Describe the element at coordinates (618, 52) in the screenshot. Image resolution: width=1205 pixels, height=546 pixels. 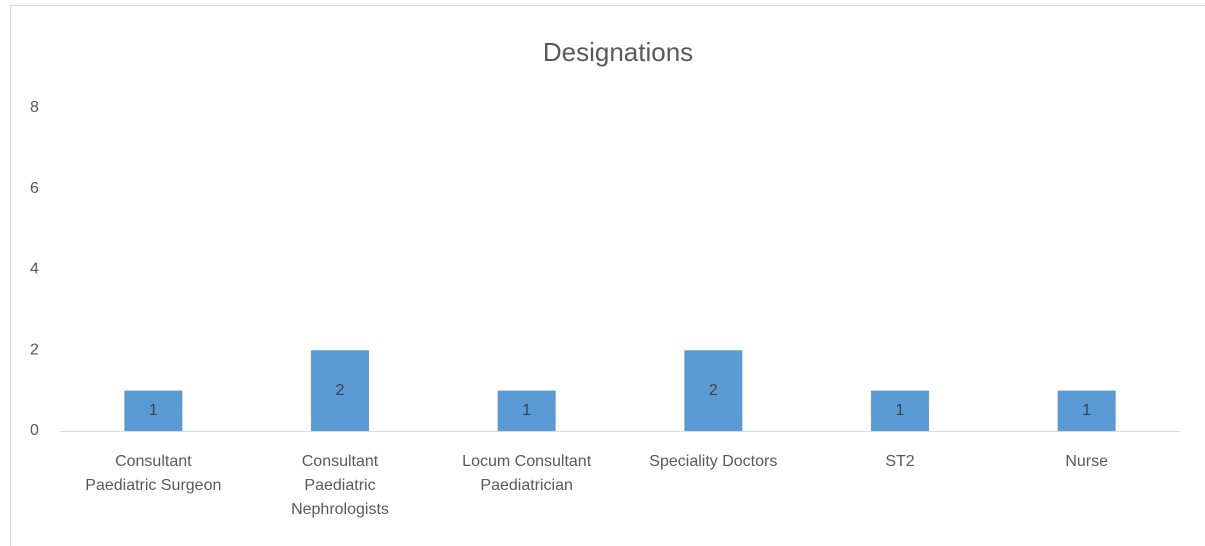
I see `chart-title: Designations` at that location.